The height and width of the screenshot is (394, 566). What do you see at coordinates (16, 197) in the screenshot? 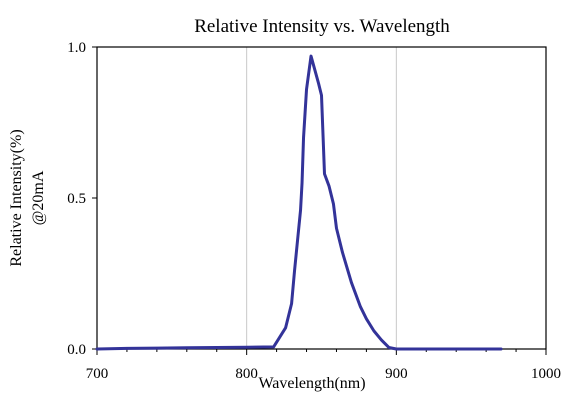
I see `y-axis-label-line1: Relative Intensity(%)` at bounding box center [16, 197].